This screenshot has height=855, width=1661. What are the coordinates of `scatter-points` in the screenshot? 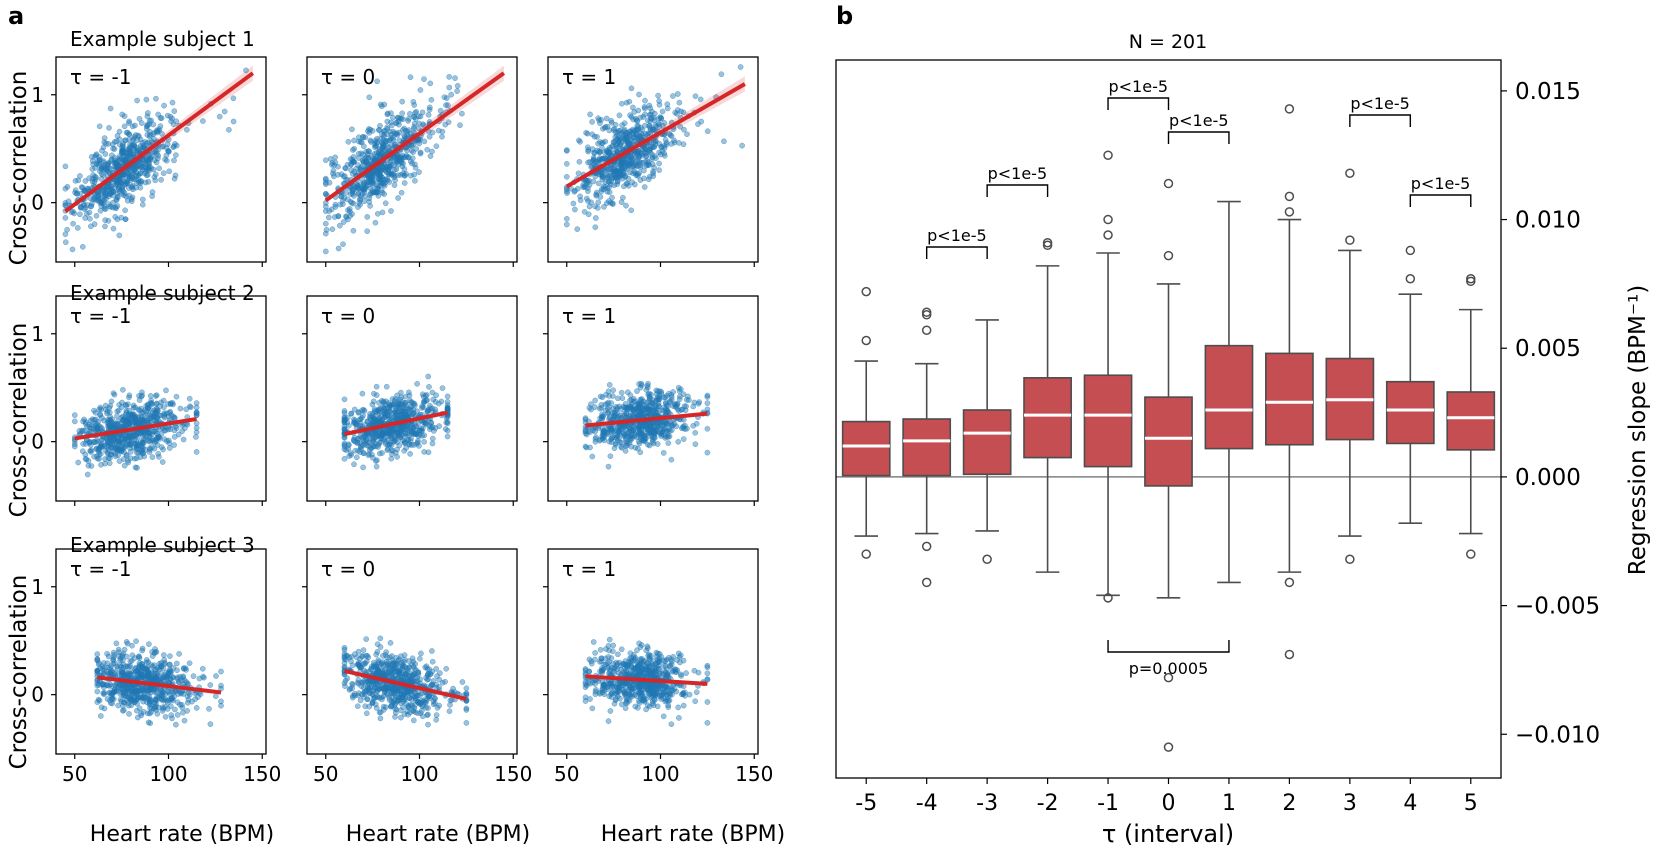 It's located at (135, 432).